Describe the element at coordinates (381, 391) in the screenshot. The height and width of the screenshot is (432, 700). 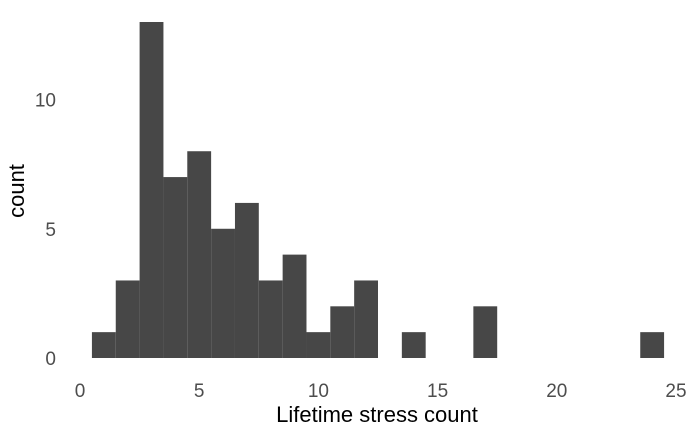
I see `x-axis-tick-labels: 0 5 10 15 20 25` at that location.